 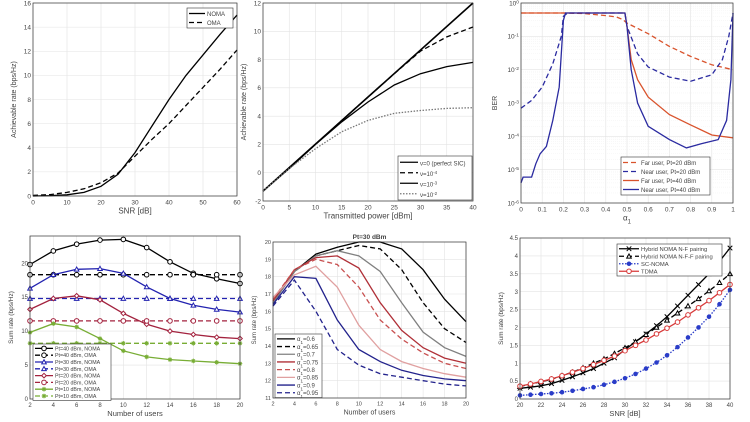 I want to click on legend-entry: OMA, so click(x=205, y=24).